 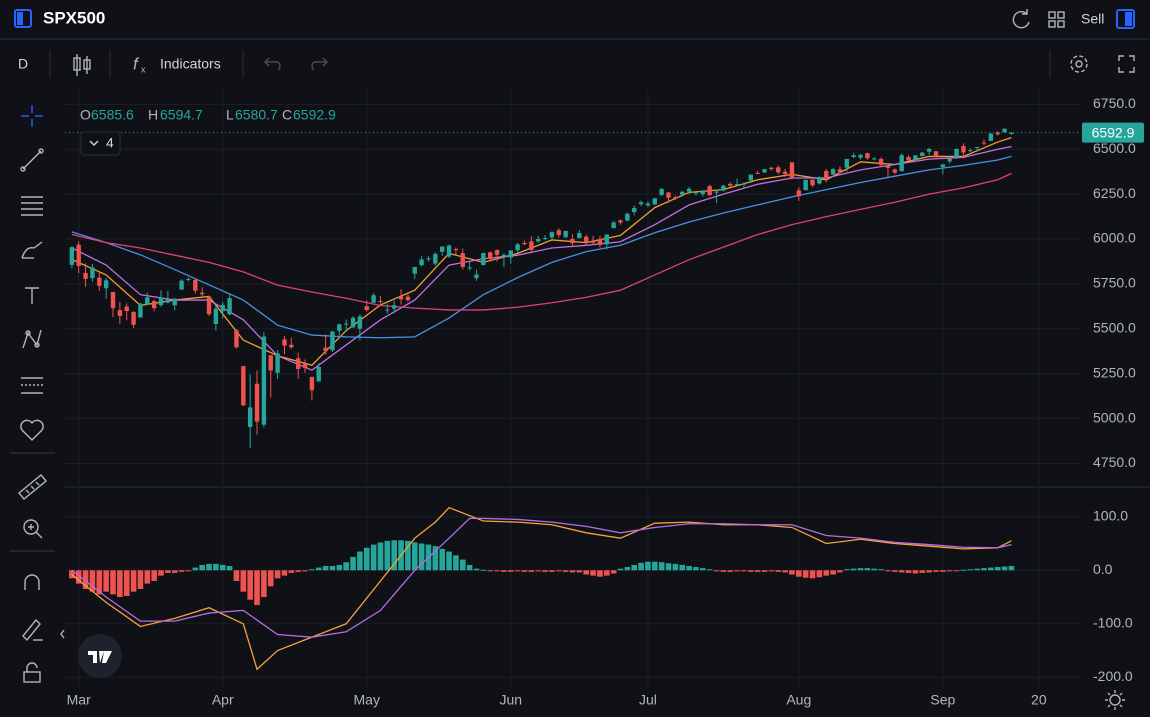 I want to click on text-tool, so click(x=32, y=295).